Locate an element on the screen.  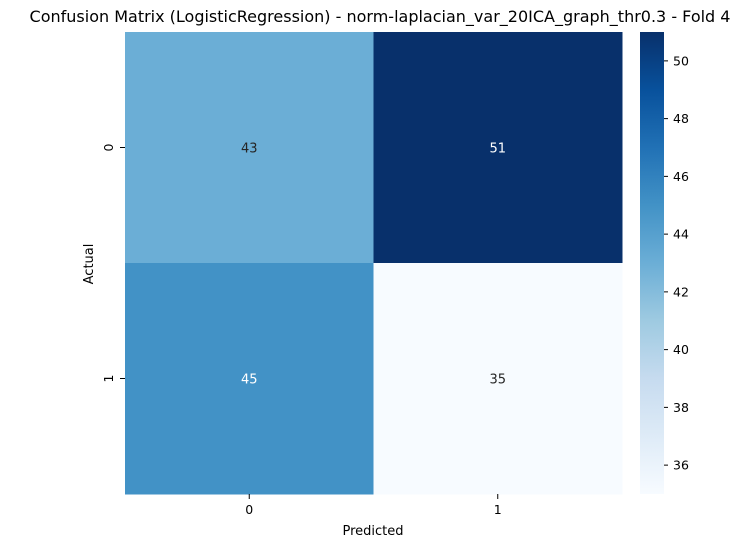
y-tick-label-0: 0 is located at coordinates (108, 147).